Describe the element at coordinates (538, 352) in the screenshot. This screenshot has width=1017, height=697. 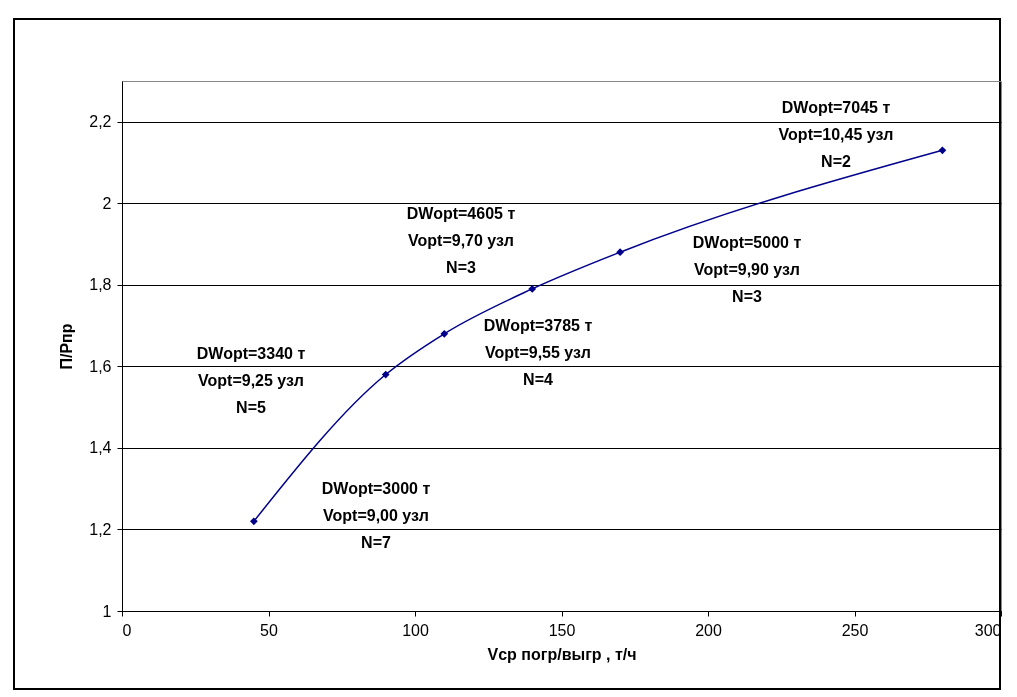
I see `annotation: DWopt=3785 т Vopt=9,55 узл N=4` at that location.